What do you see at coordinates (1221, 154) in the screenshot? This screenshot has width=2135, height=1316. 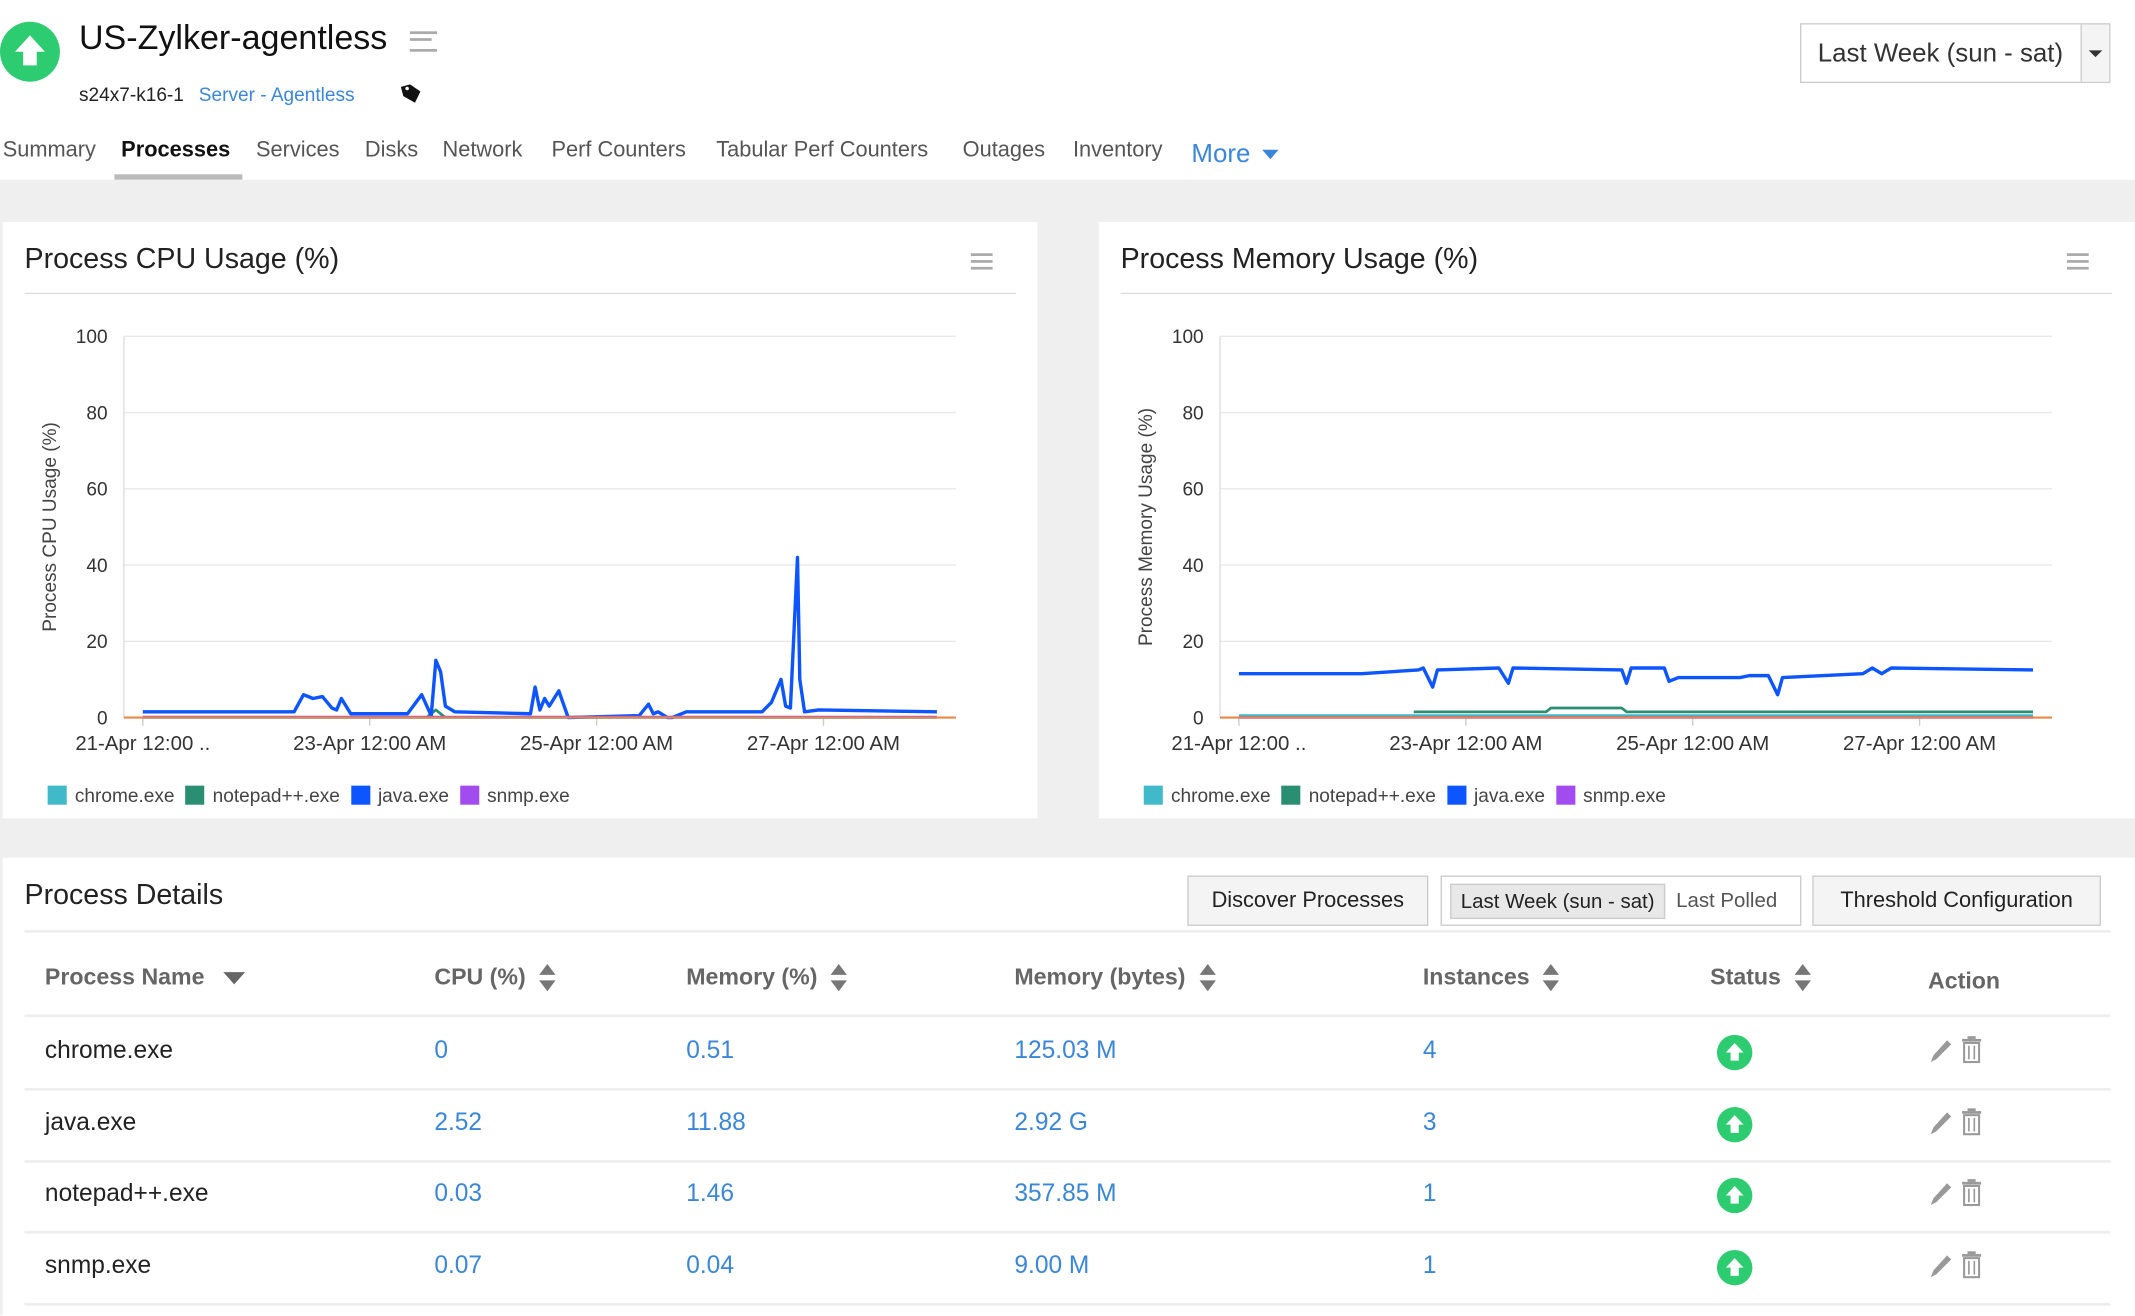 I see `tab-label: More` at bounding box center [1221, 154].